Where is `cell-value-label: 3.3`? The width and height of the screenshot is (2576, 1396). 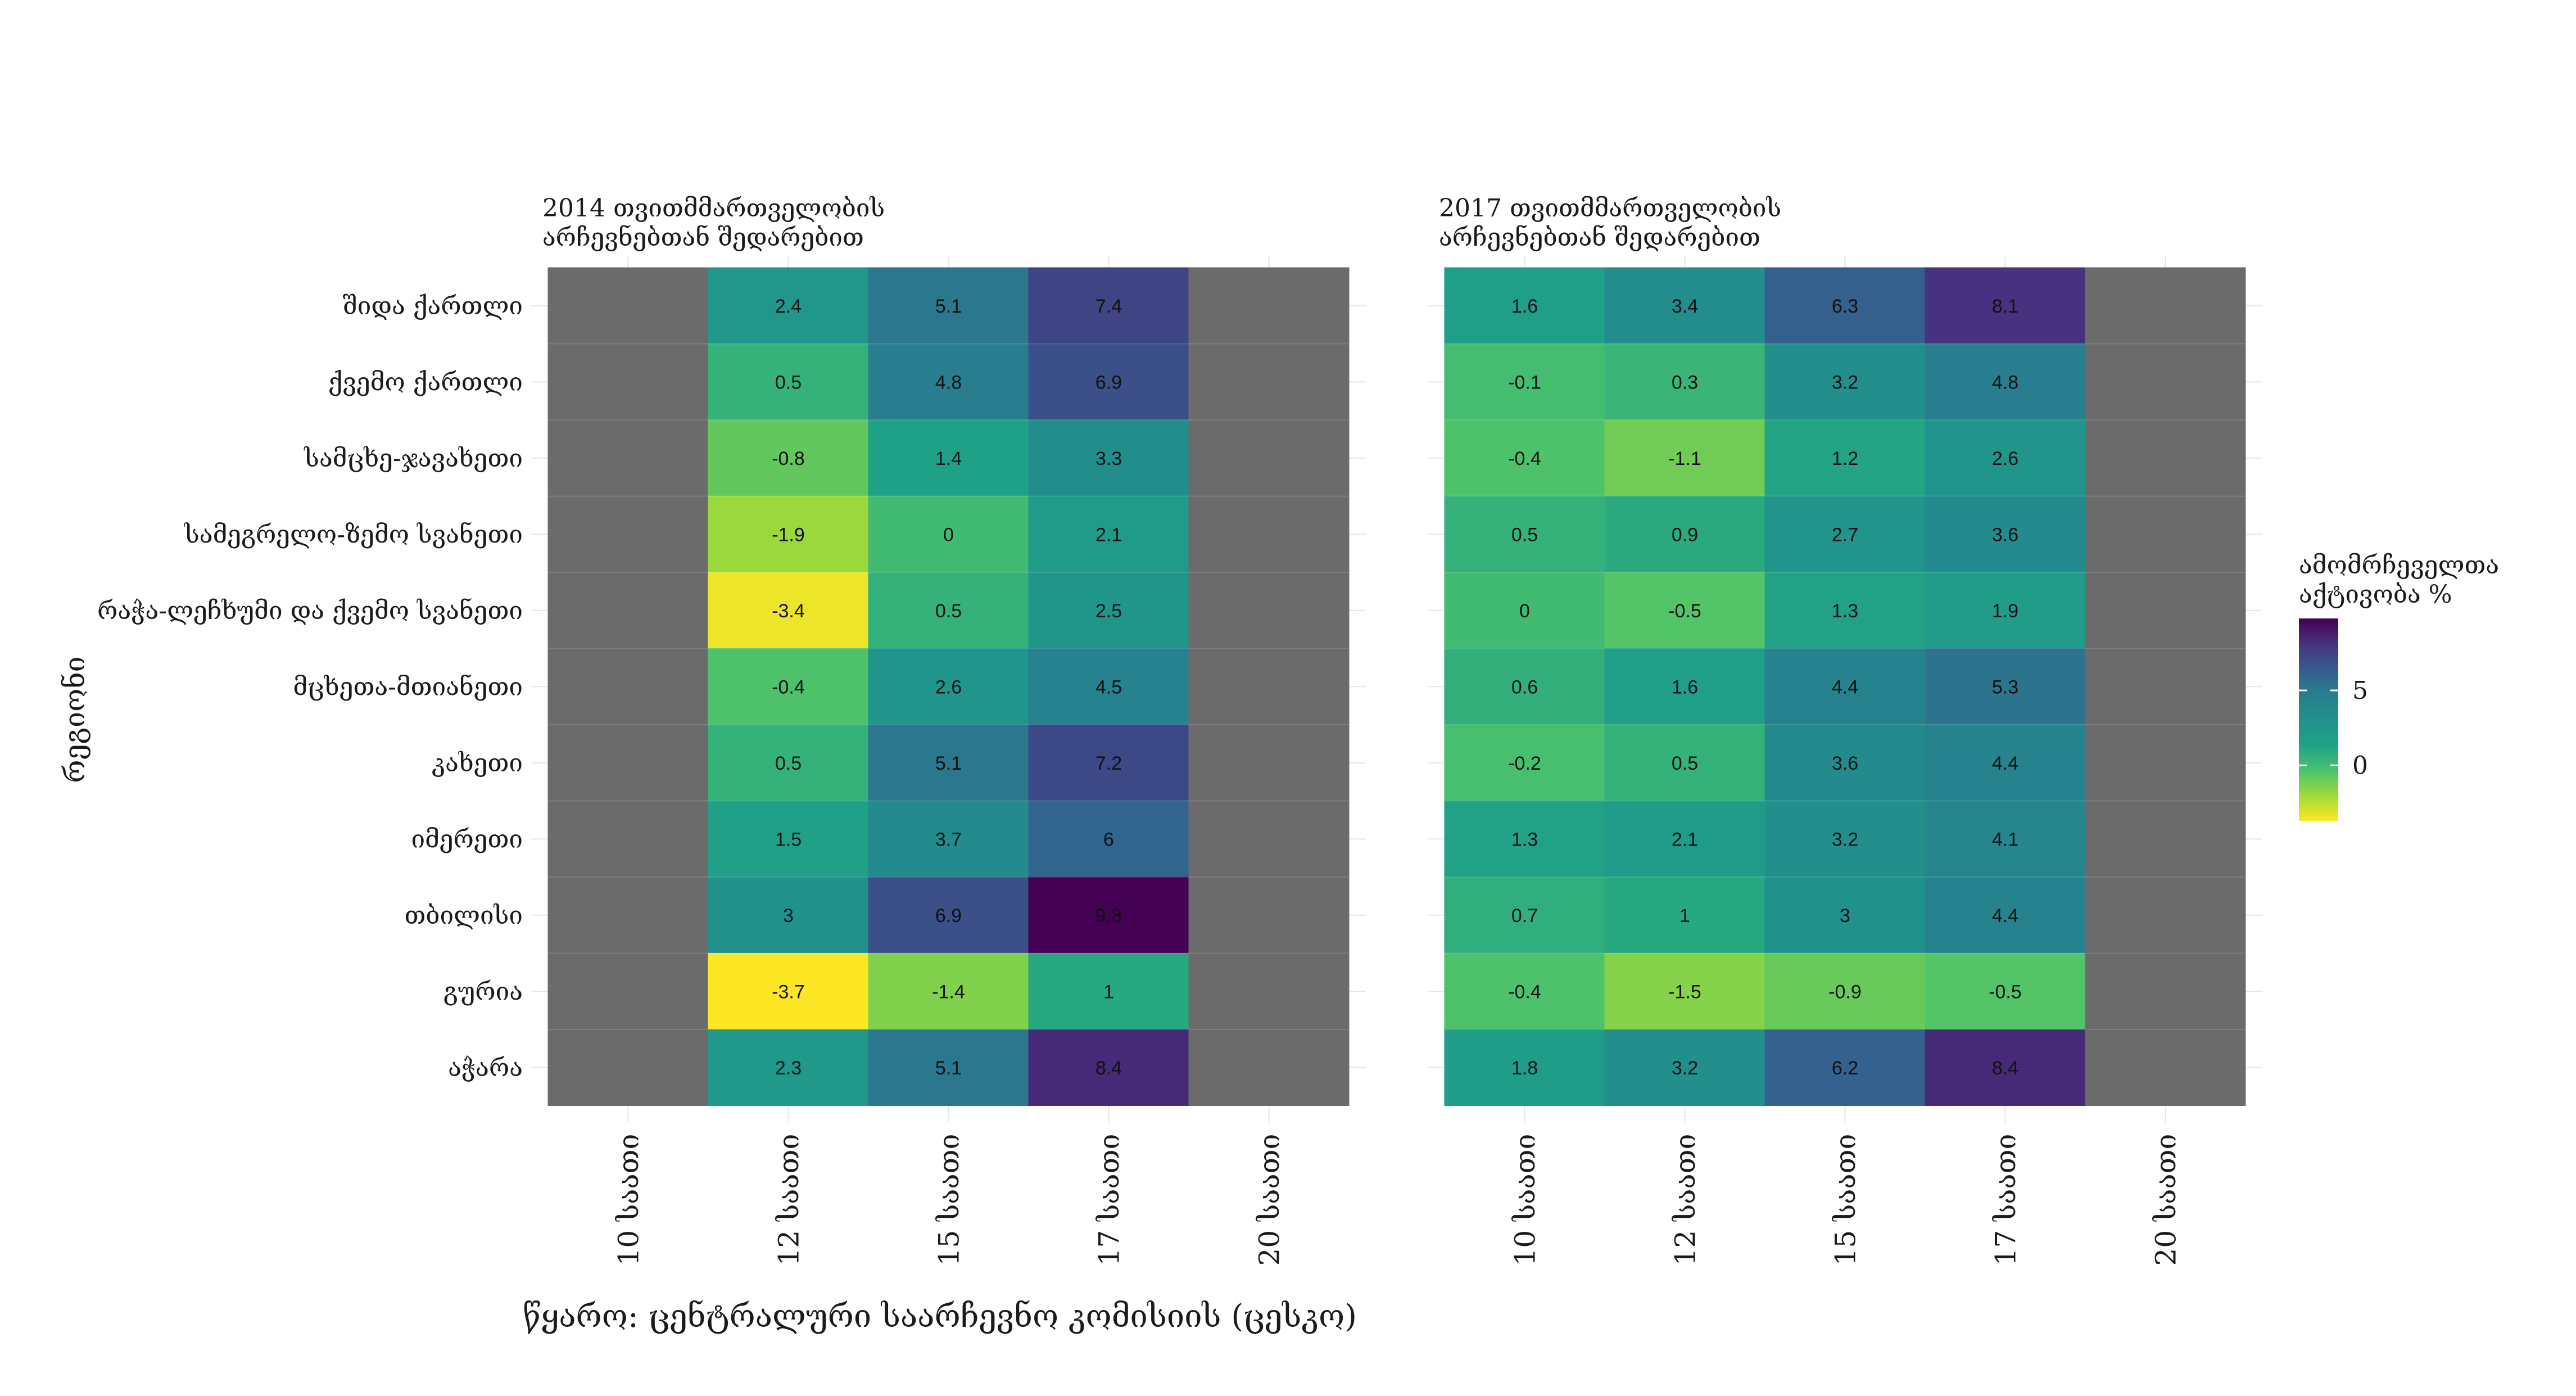
cell-value-label: 3.3 is located at coordinates (1108, 458).